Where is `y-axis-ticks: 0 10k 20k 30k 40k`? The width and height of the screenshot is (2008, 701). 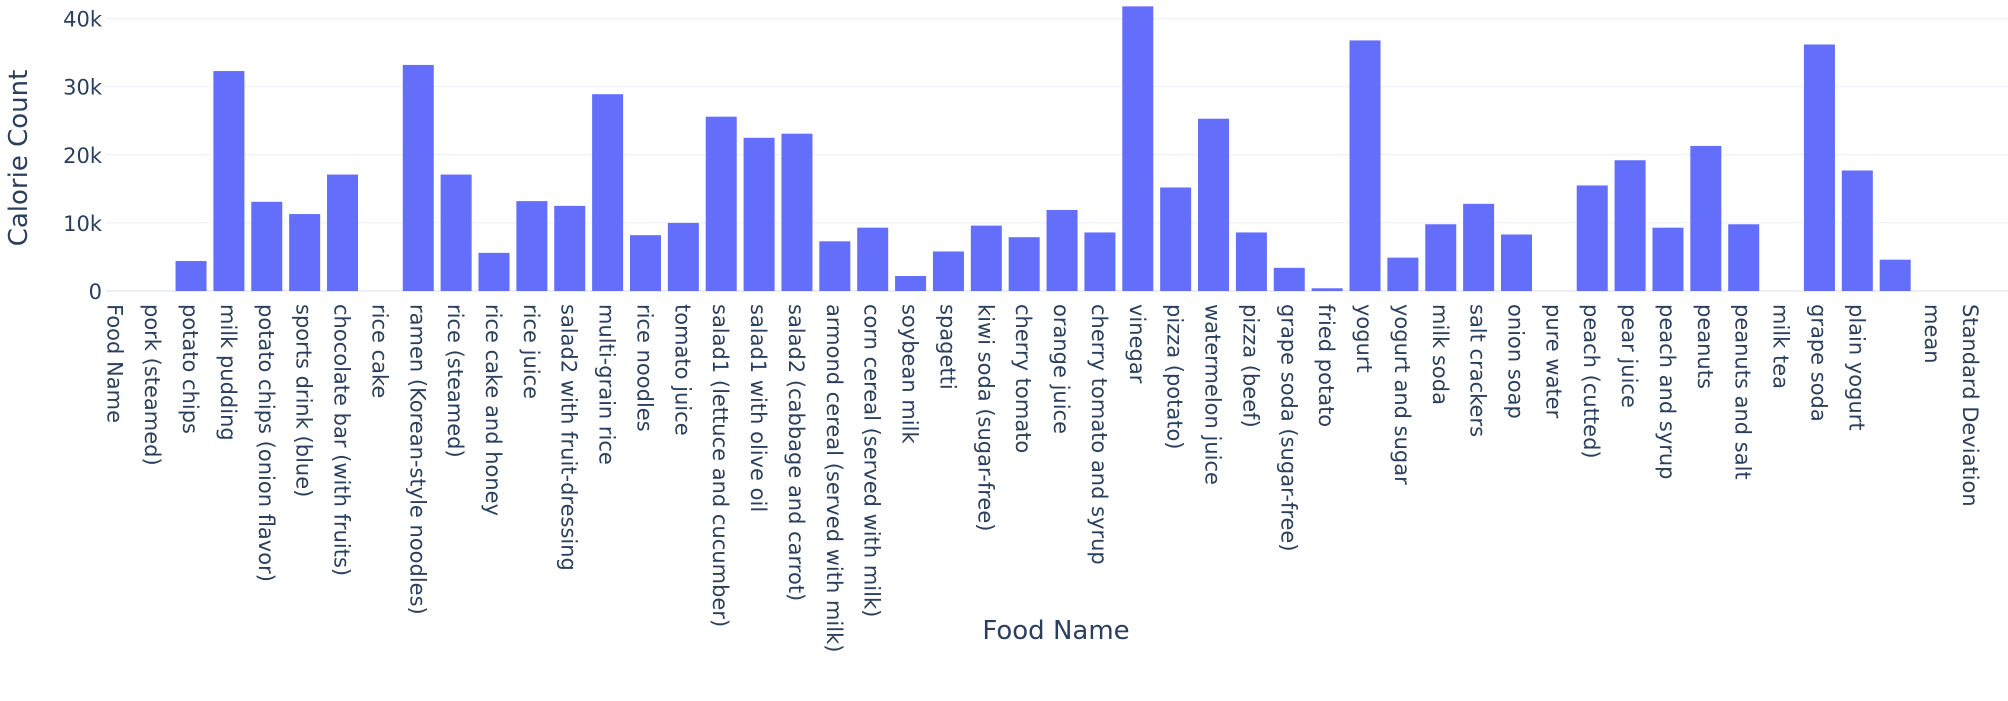 y-axis-ticks: 0 10k 20k 30k 40k is located at coordinates (83, 156).